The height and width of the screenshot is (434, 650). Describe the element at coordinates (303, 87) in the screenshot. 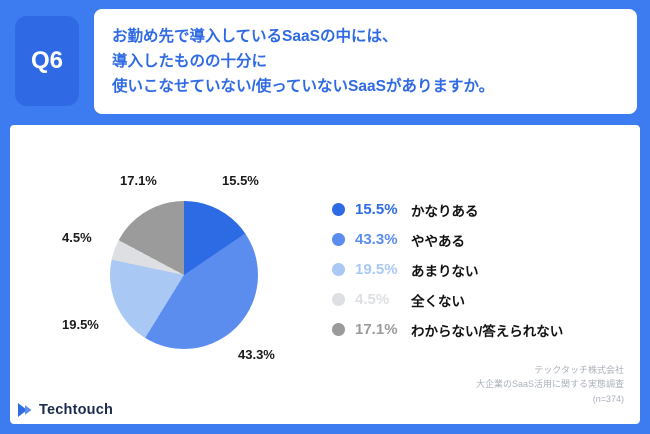

I see `question-line-3: 使いこなせていない/使っていないSaaSがありますか。` at that location.